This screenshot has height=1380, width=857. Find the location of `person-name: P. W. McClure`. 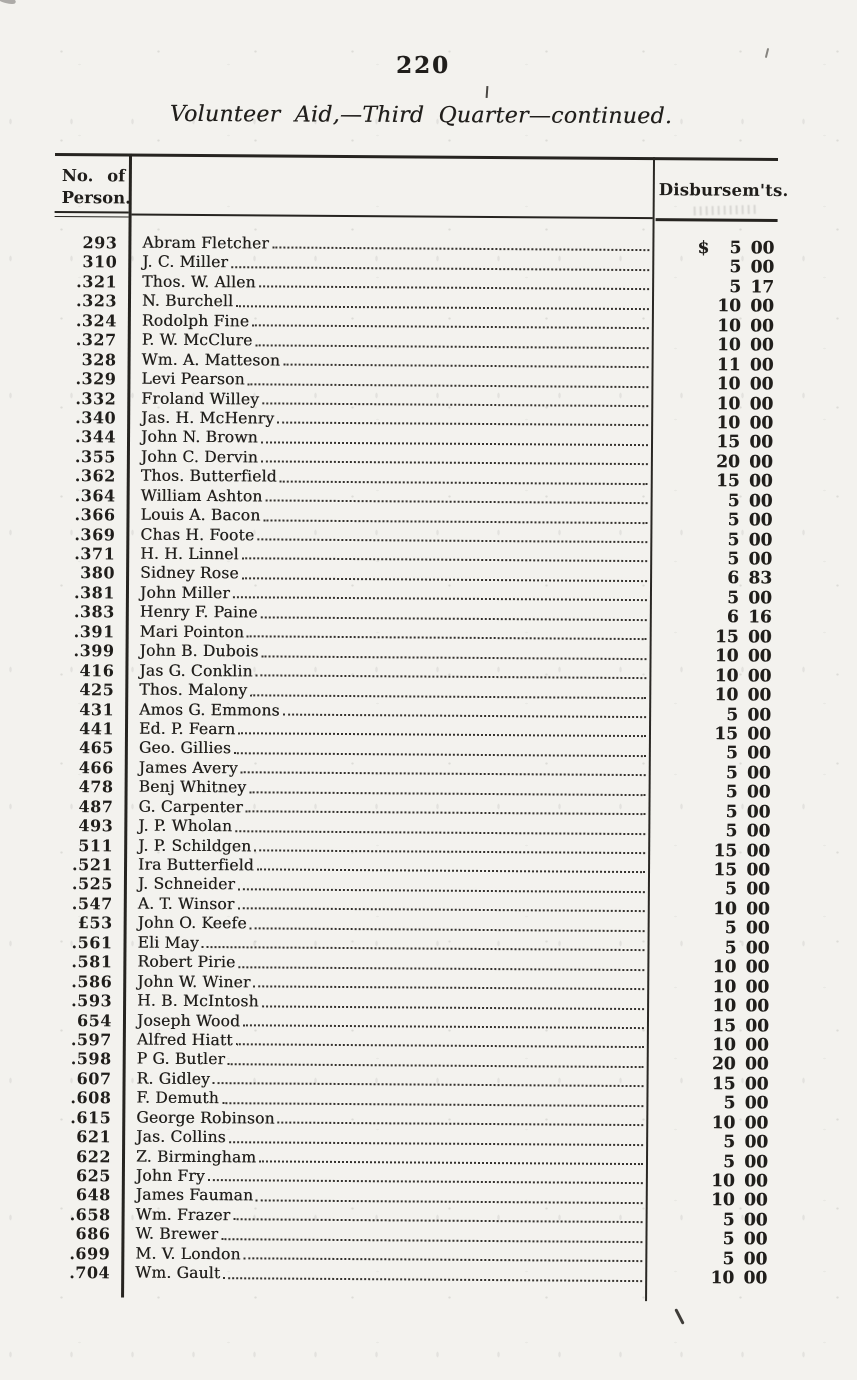

person-name: P. W. McClure is located at coordinates (197, 340).